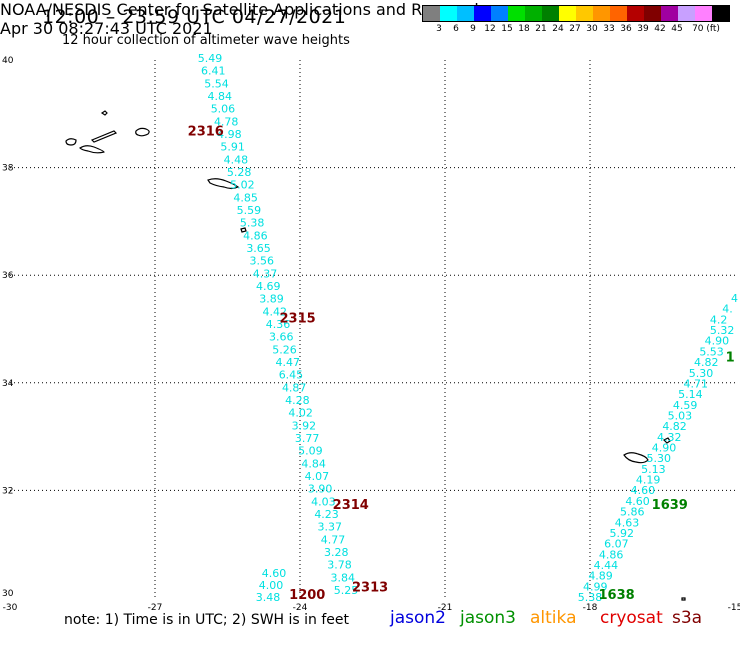  What do you see at coordinates (606, 565) in the screenshot?
I see `wave-height-label: 4.44` at bounding box center [606, 565].